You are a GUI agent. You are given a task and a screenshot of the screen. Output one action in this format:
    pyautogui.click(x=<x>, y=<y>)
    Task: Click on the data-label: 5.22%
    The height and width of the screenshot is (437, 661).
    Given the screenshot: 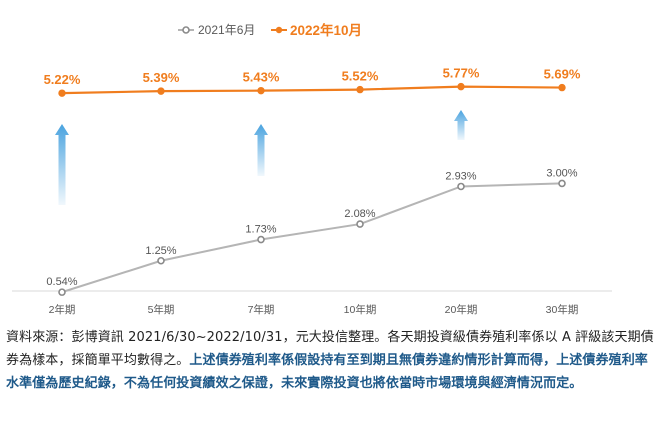 What is the action you would take?
    pyautogui.click(x=62, y=79)
    